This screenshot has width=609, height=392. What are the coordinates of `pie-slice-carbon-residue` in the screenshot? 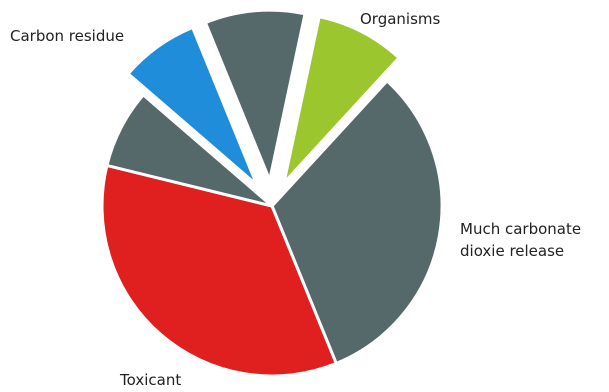 It's located at (192, 106).